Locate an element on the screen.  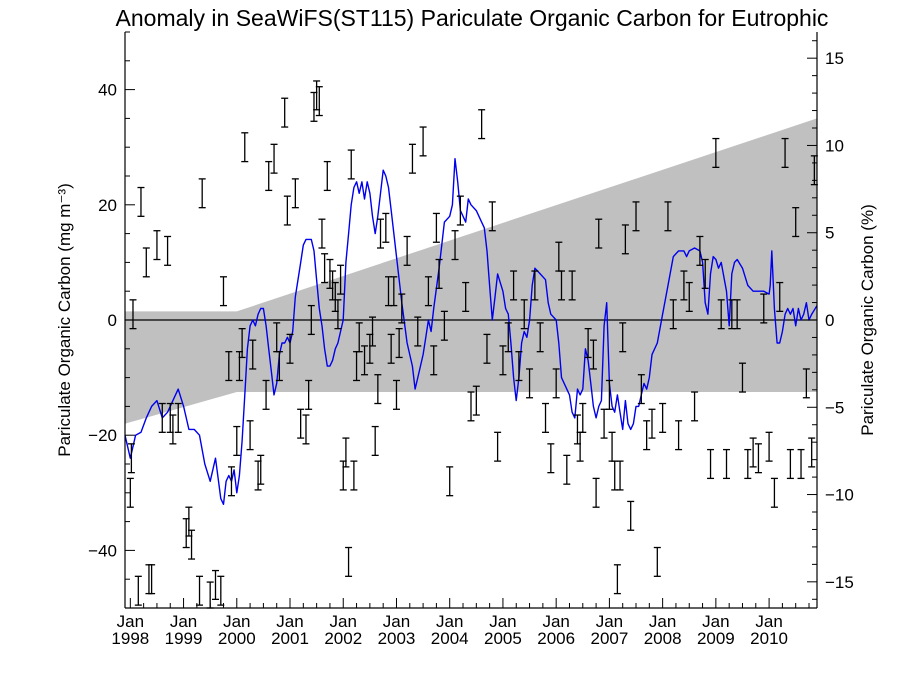
x-tick-year-label: 2000 is located at coordinates (237, 638).